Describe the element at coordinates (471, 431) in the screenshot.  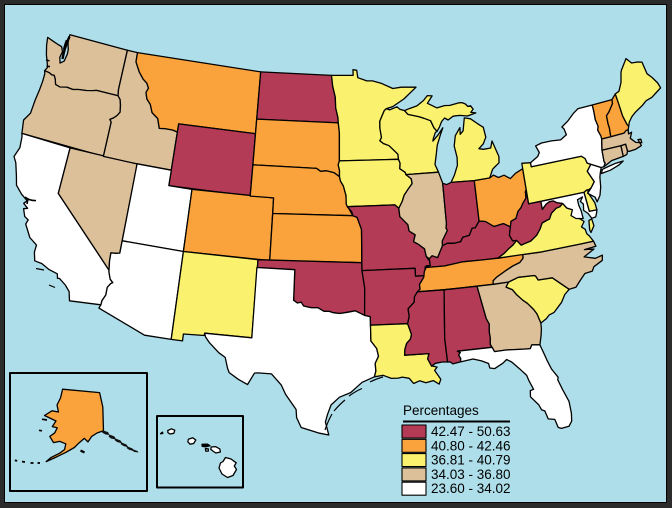
I see `svg-text: 42.47 - 50.63` at that location.